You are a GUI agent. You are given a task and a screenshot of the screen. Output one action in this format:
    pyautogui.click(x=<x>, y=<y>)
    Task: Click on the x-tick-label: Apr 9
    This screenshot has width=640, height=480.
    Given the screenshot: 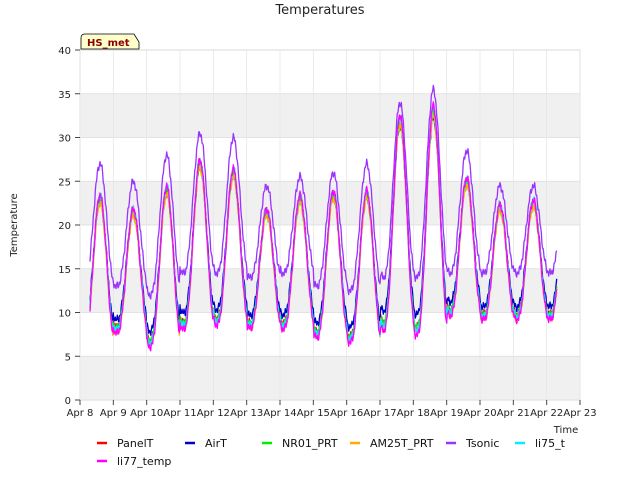 What is the action you would take?
    pyautogui.click(x=113, y=413)
    